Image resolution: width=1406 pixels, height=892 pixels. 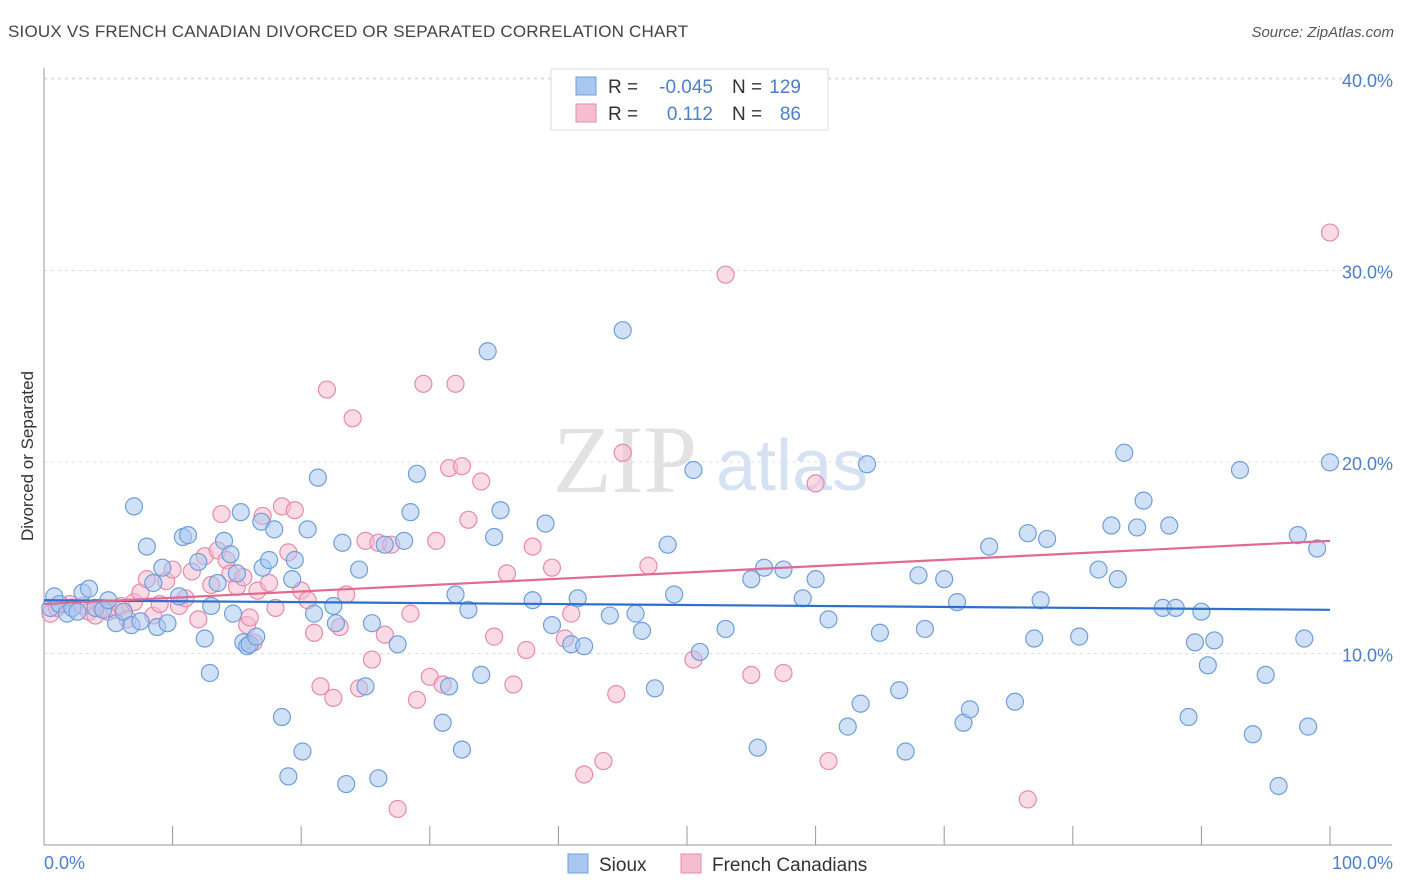 I want to click on y-tick-label-30: 30.0%, so click(x=1367, y=273).